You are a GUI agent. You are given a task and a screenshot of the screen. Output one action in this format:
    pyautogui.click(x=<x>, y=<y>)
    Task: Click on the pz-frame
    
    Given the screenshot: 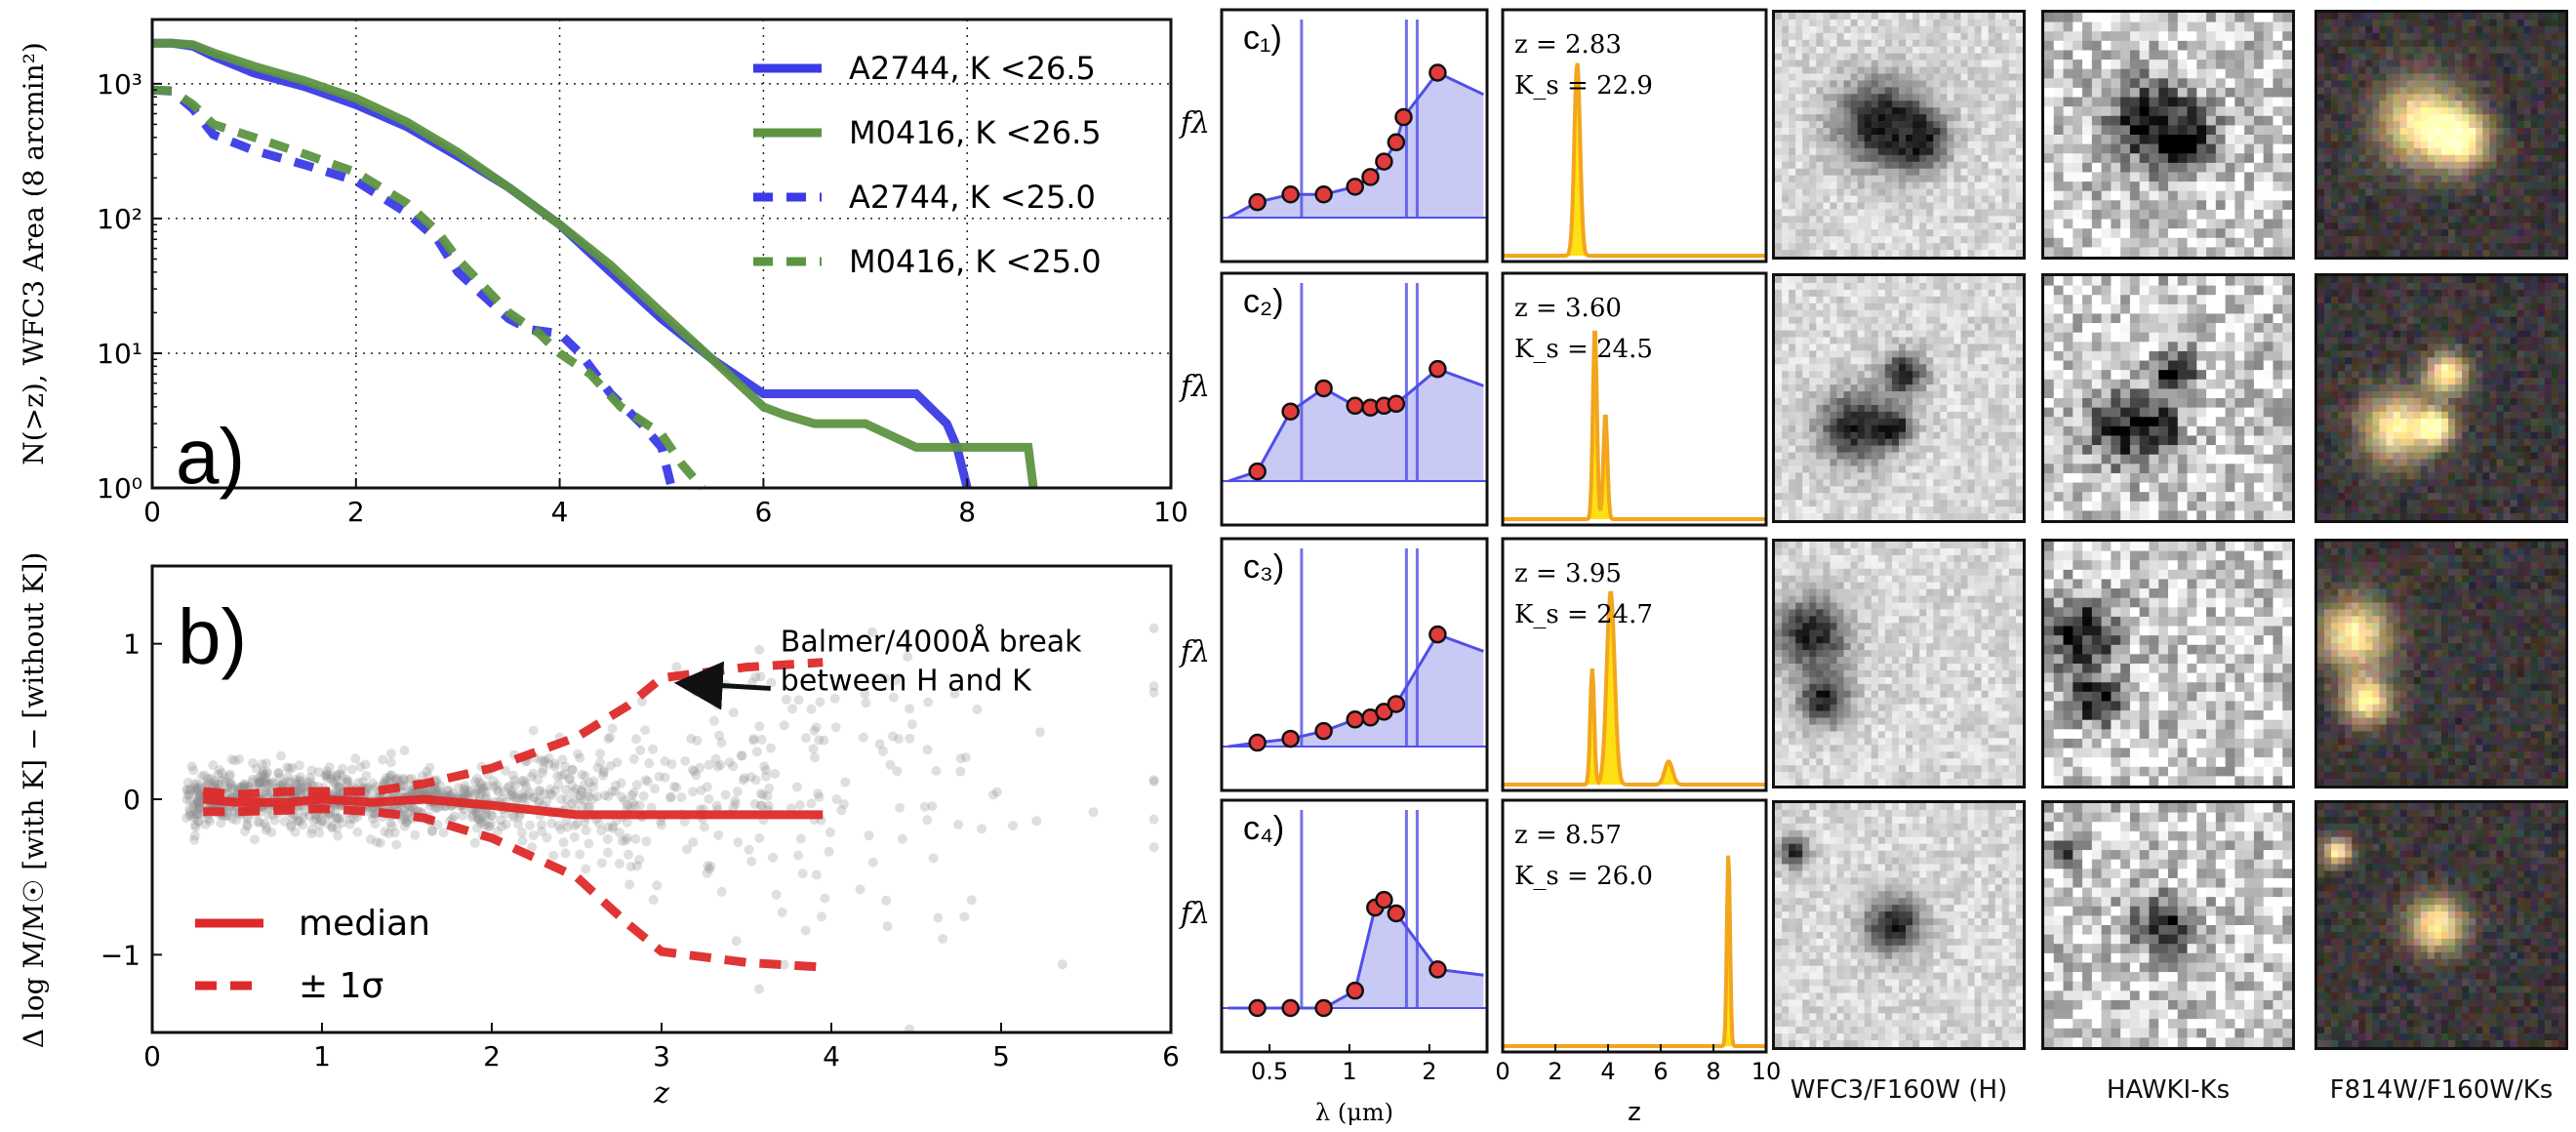 What is the action you would take?
    pyautogui.click(x=1634, y=399)
    